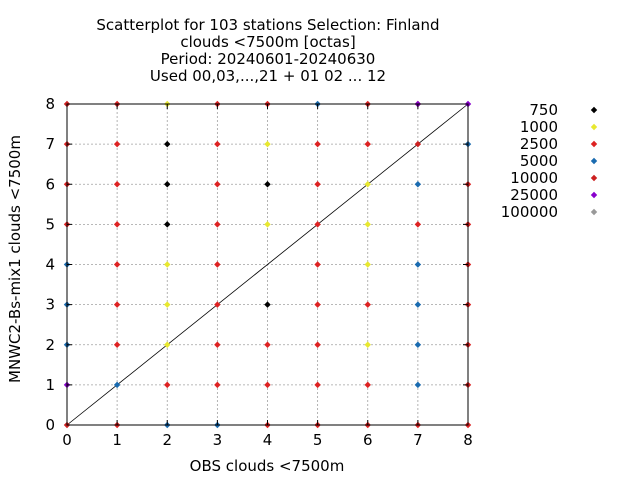 The height and width of the screenshot is (480, 640). Describe the element at coordinates (468, 440) in the screenshot. I see `x-tick-label: 8` at that location.